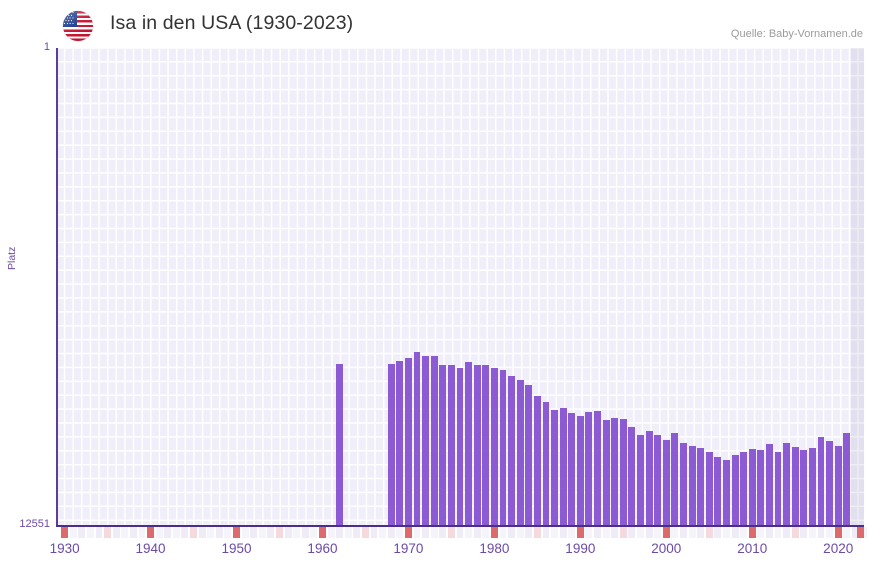 The image size is (873, 567). Describe the element at coordinates (57, 287) in the screenshot. I see `y-axis-line` at that location.